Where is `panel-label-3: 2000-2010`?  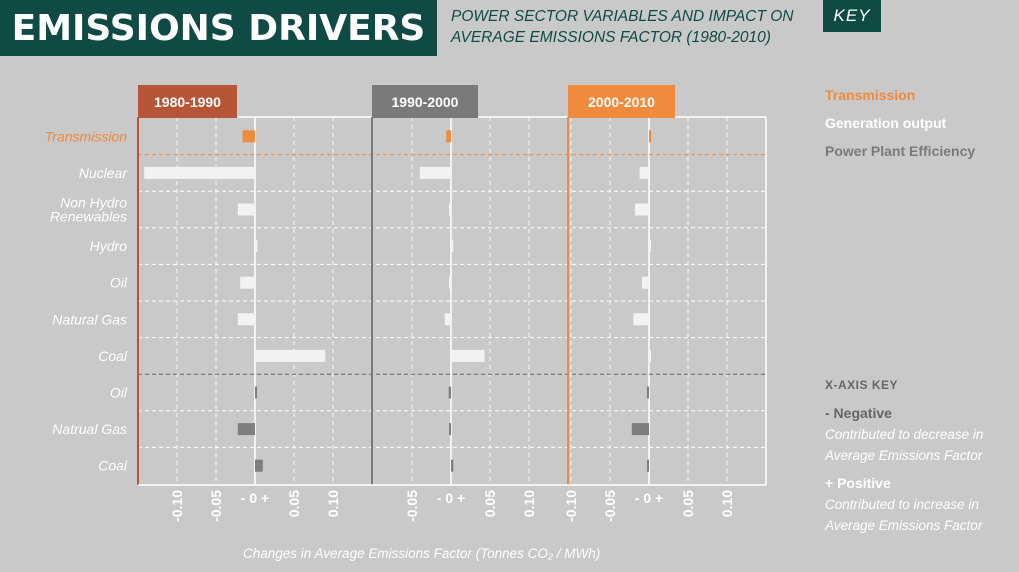
panel-label-3: 2000-2010 is located at coordinates (621, 102).